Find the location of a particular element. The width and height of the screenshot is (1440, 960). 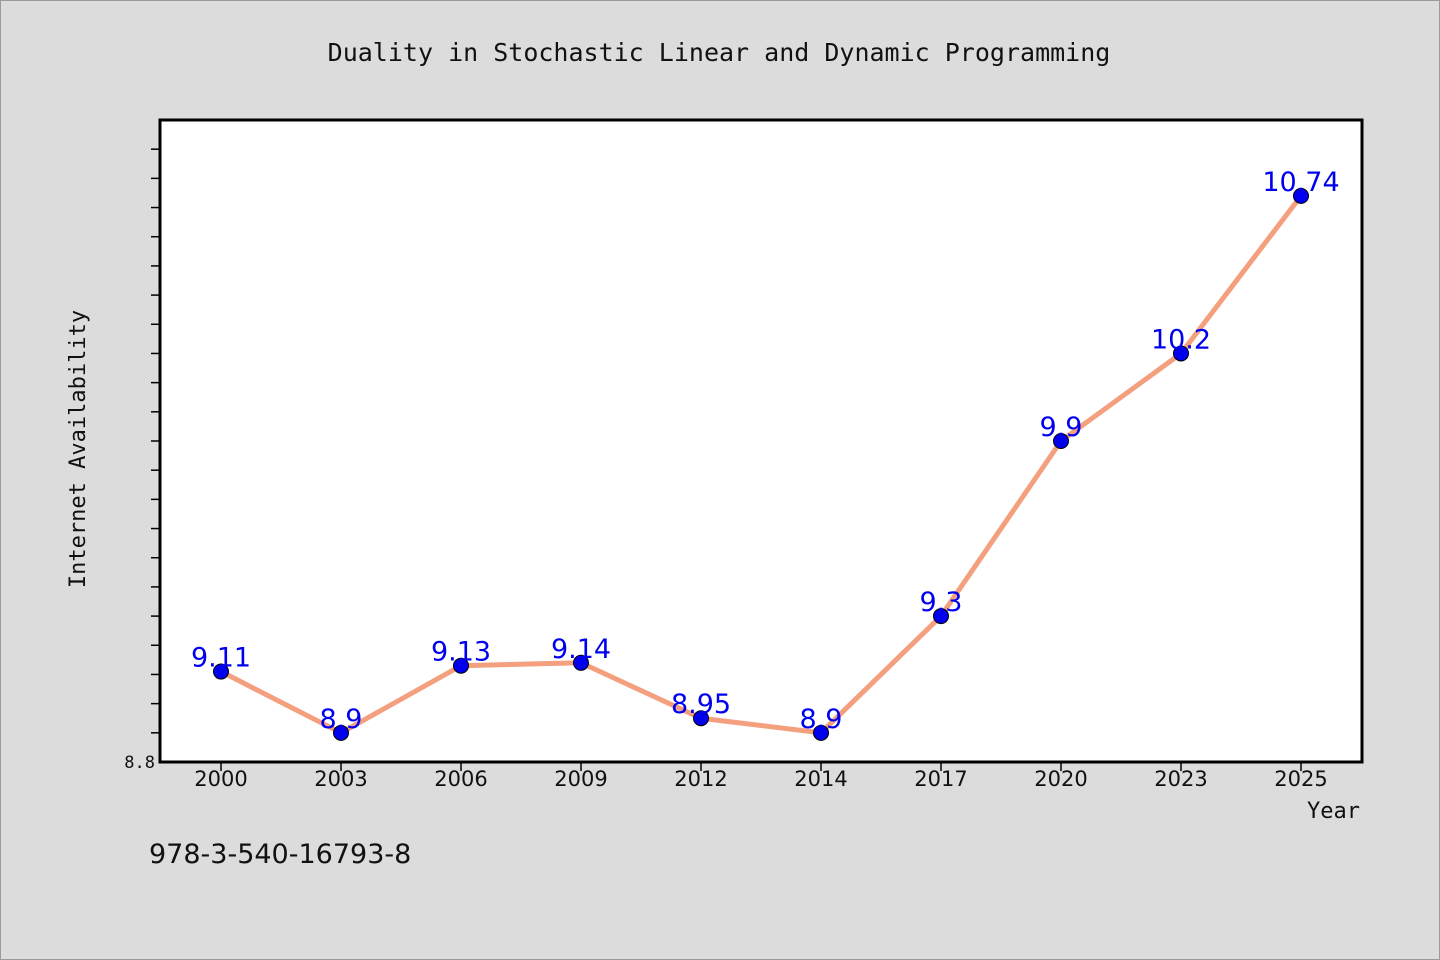

footer-isbn: 978-3-540-16793-8 is located at coordinates (280, 854).